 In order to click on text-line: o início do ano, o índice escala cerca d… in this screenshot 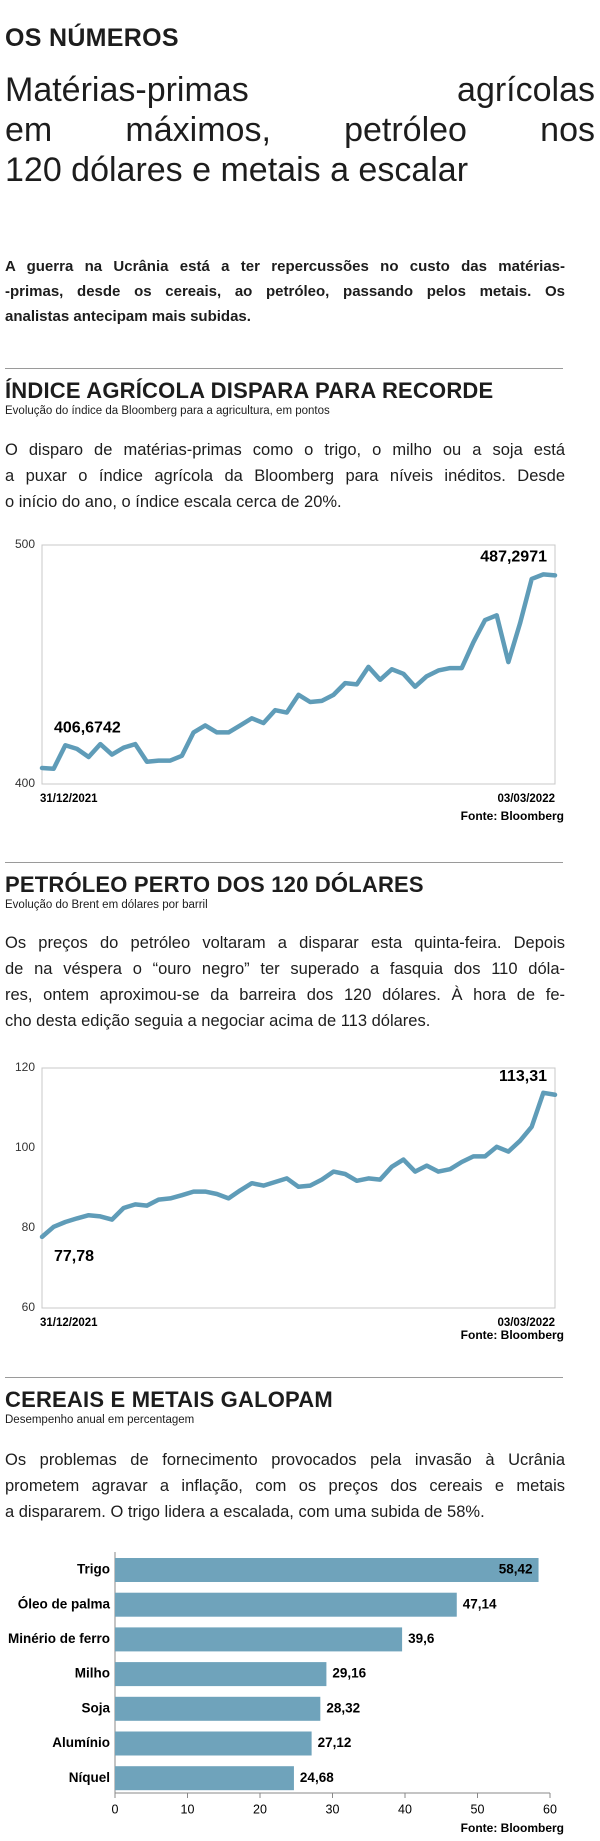, I will do `click(173, 502)`.